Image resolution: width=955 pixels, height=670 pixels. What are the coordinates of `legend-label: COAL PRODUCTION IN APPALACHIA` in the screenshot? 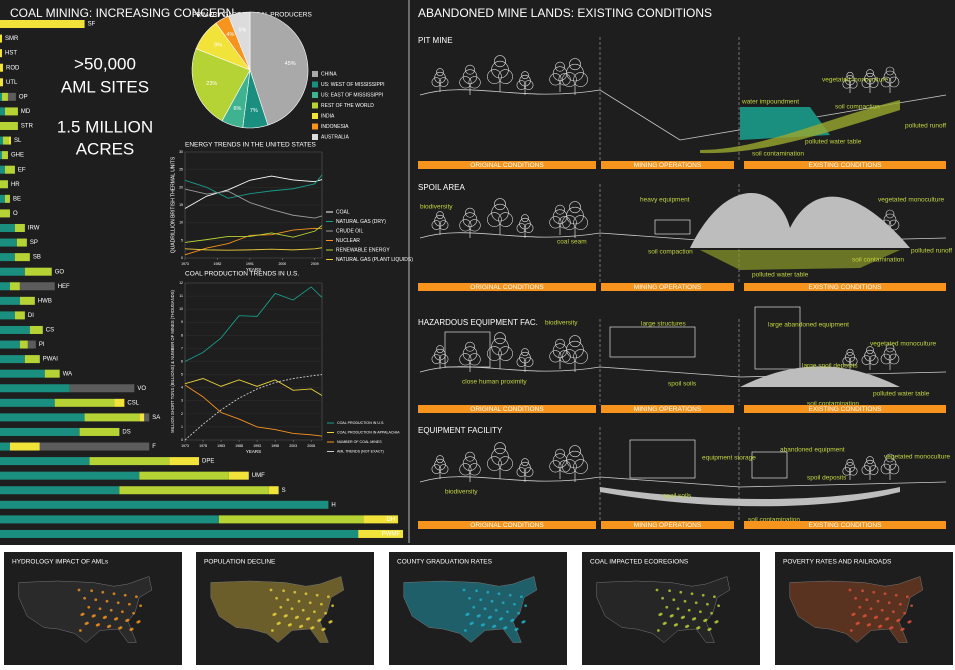 It's located at (368, 432).